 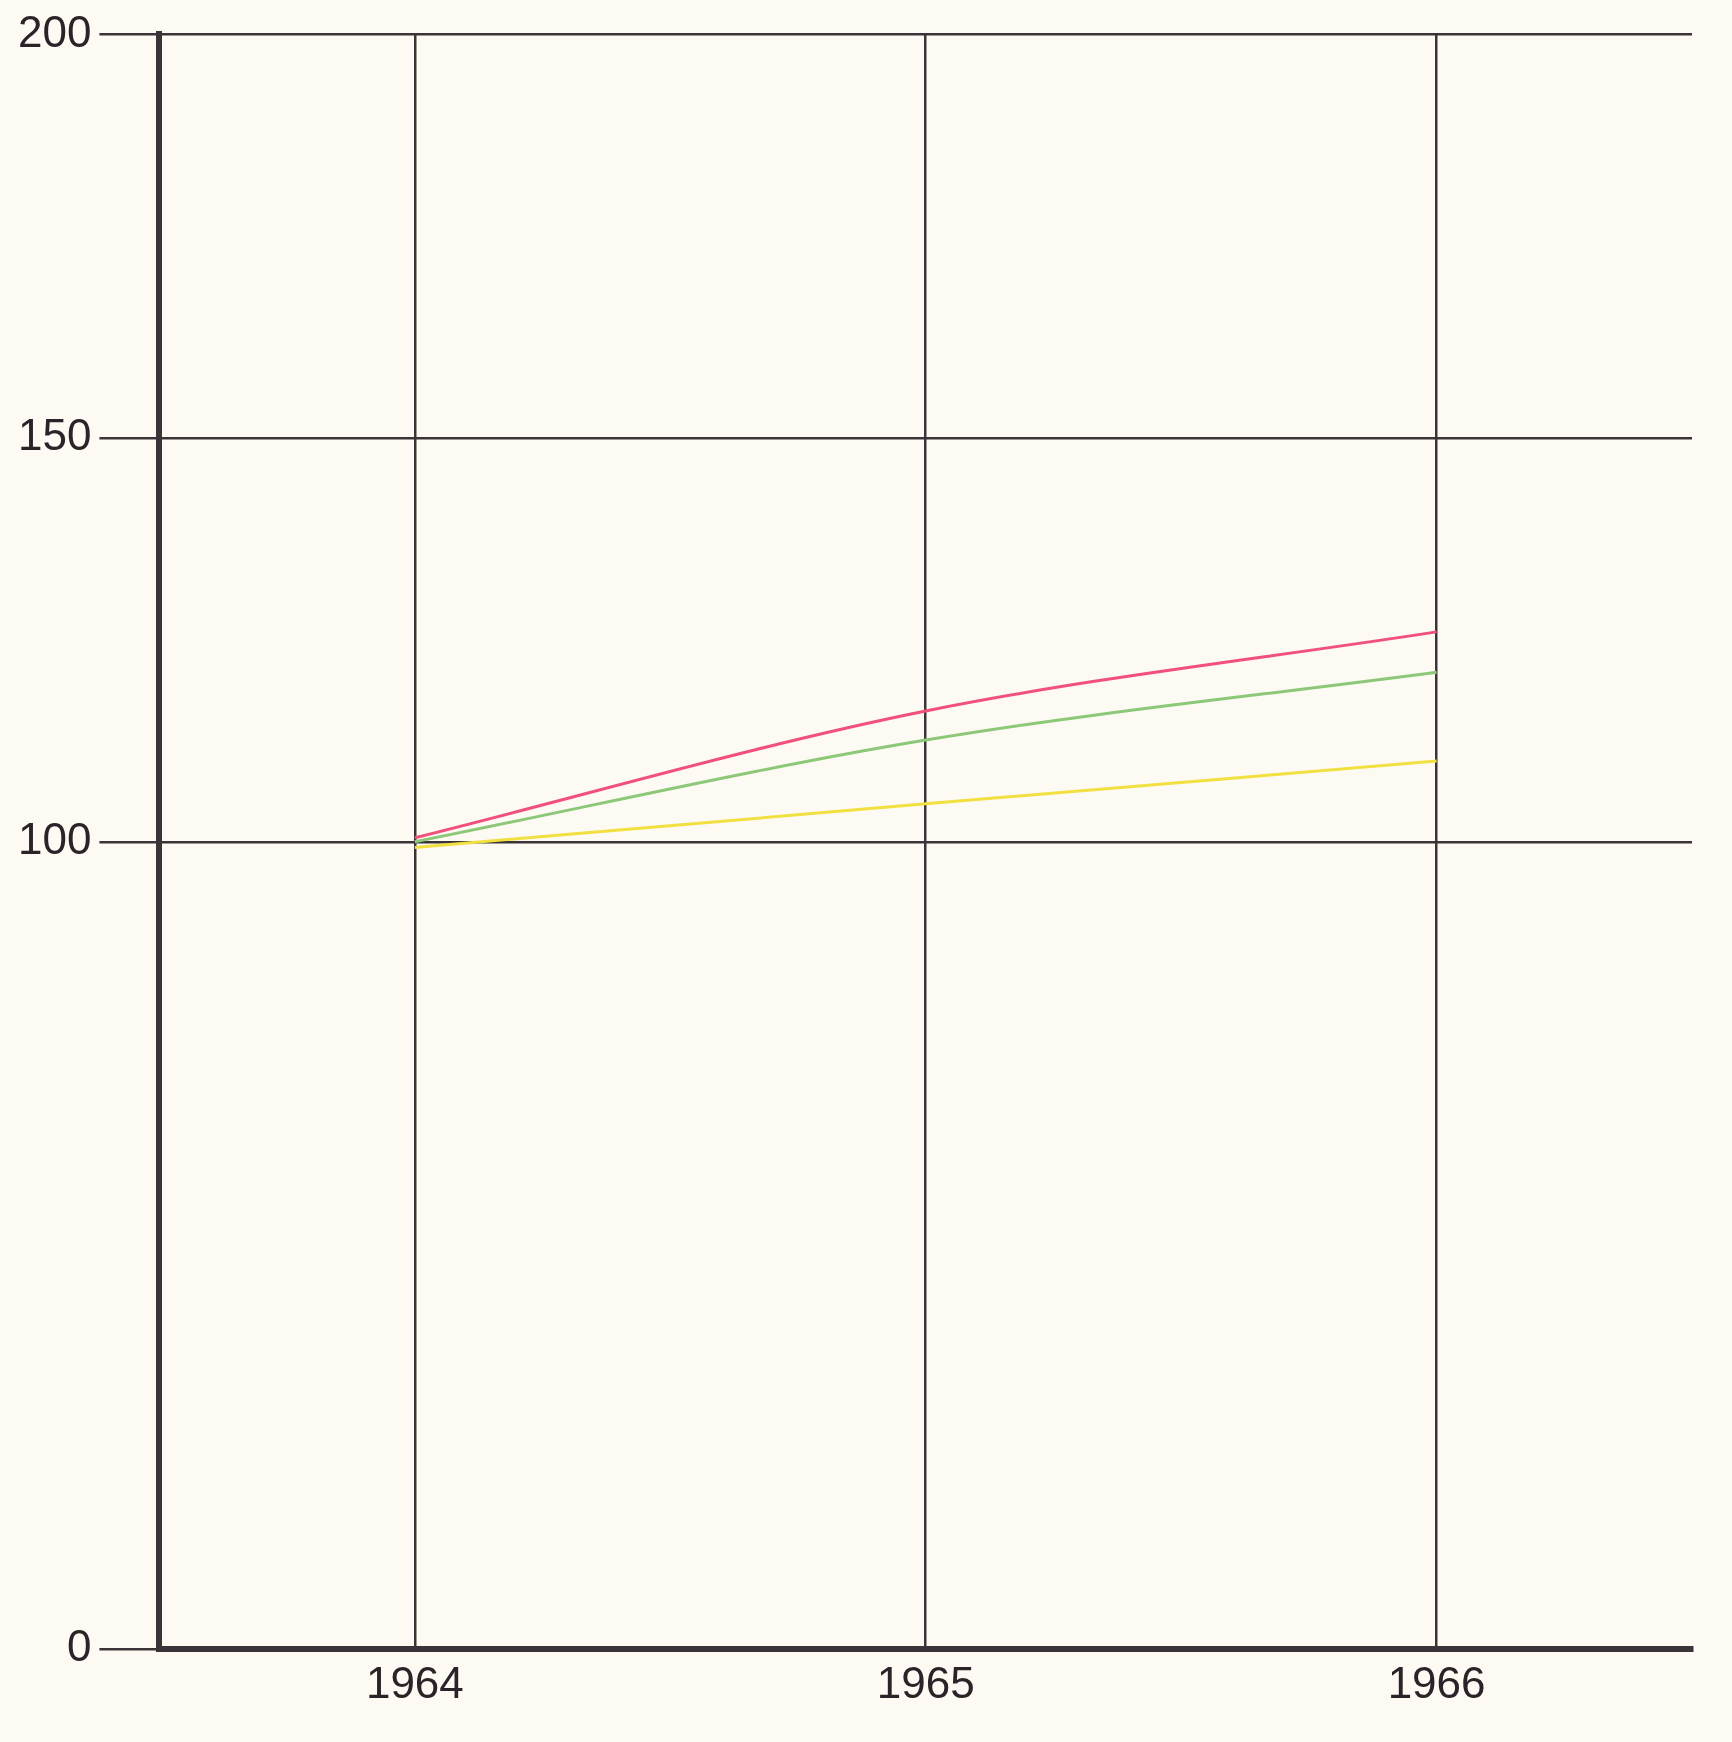 What do you see at coordinates (79, 1646) in the screenshot?
I see `y-tick-label: 0` at bounding box center [79, 1646].